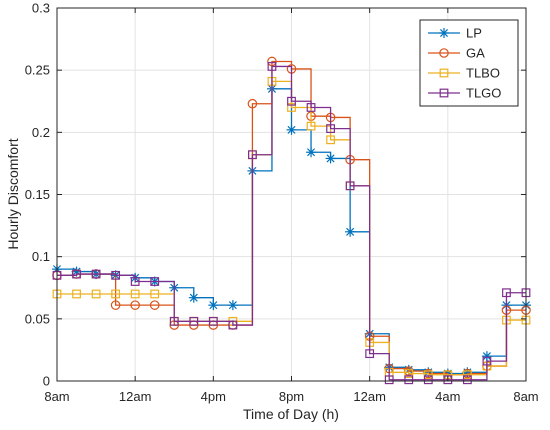 The image size is (550, 430). I want to click on legend: LP GA TLBO TLGO, so click(469, 63).